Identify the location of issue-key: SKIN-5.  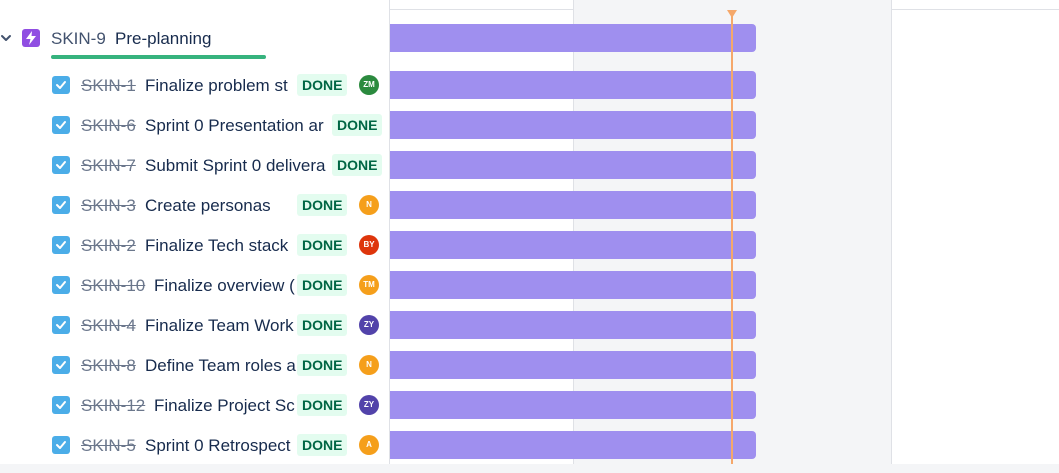
(108, 445).